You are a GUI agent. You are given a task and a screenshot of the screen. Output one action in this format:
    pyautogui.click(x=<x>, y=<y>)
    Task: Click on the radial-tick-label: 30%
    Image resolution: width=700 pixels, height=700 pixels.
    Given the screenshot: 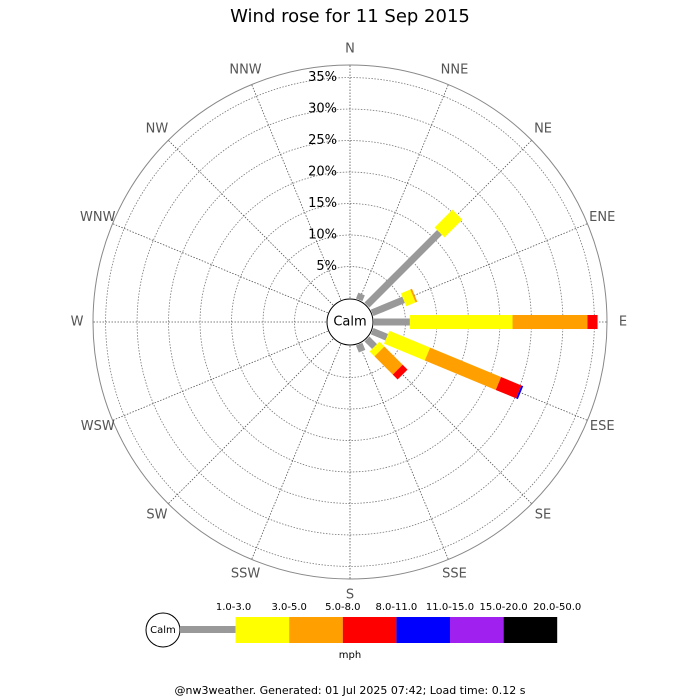 What is the action you would take?
    pyautogui.click(x=322, y=109)
    